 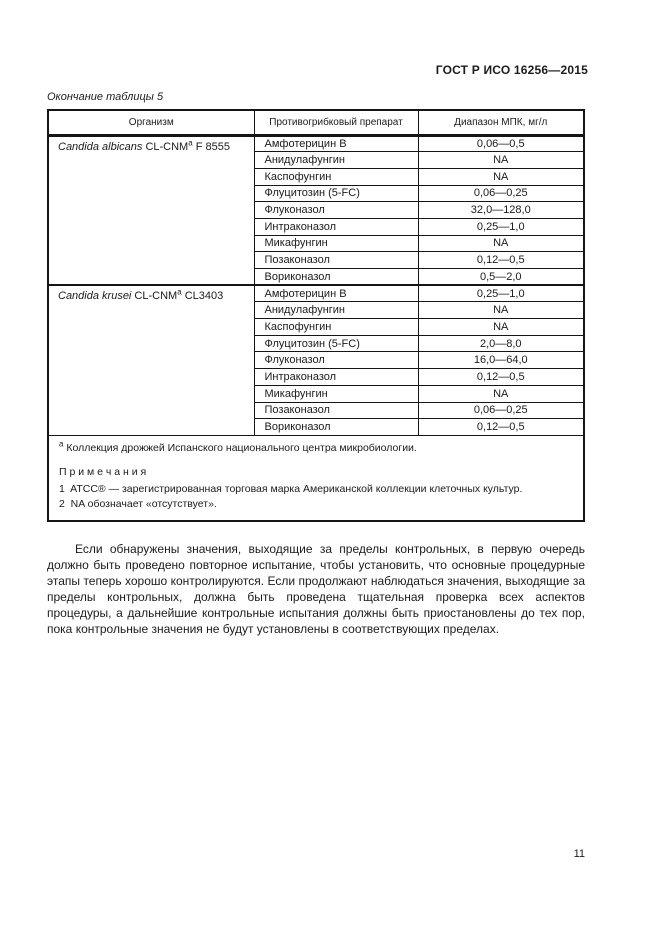 I want to click on note-2: 2 NA обозначает «отсутствует»., so click(x=138, y=503).